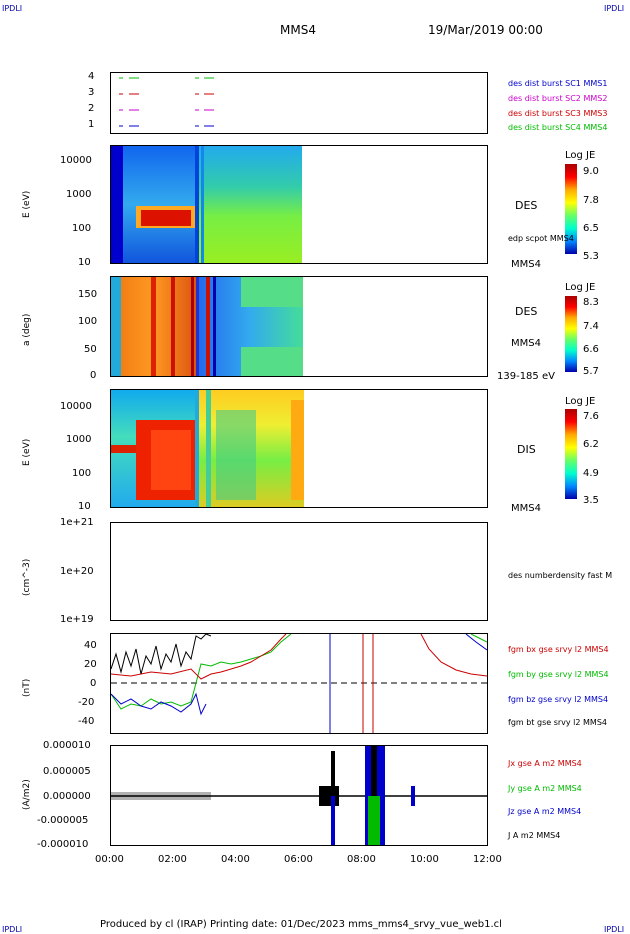 The image size is (630, 934). I want to click on pitch-sc-label: MMS4, so click(526, 343).